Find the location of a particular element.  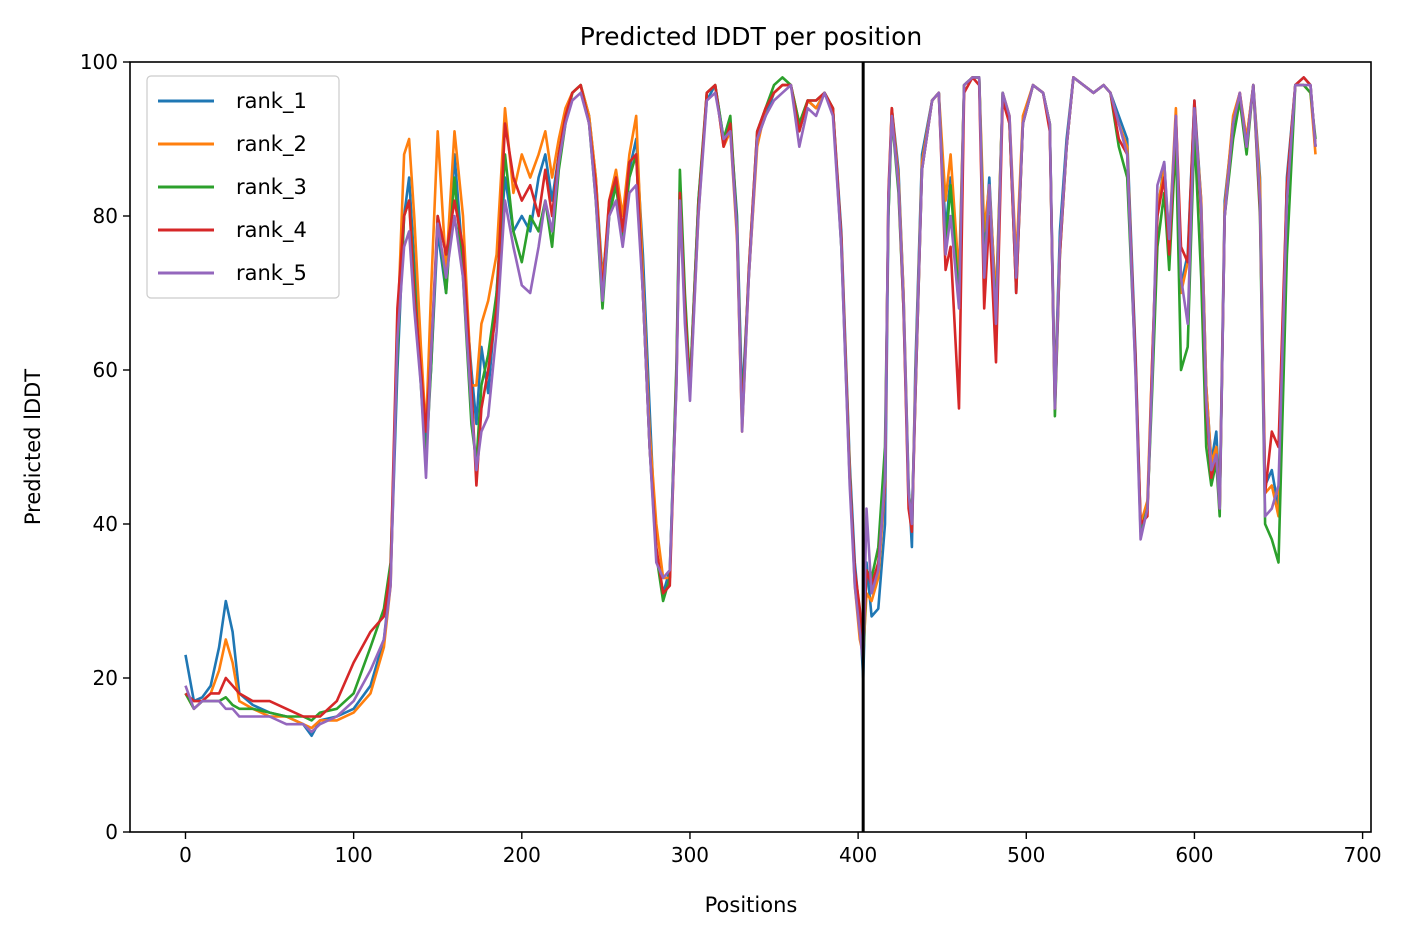

y-tick-label: 60 is located at coordinates (105, 370).